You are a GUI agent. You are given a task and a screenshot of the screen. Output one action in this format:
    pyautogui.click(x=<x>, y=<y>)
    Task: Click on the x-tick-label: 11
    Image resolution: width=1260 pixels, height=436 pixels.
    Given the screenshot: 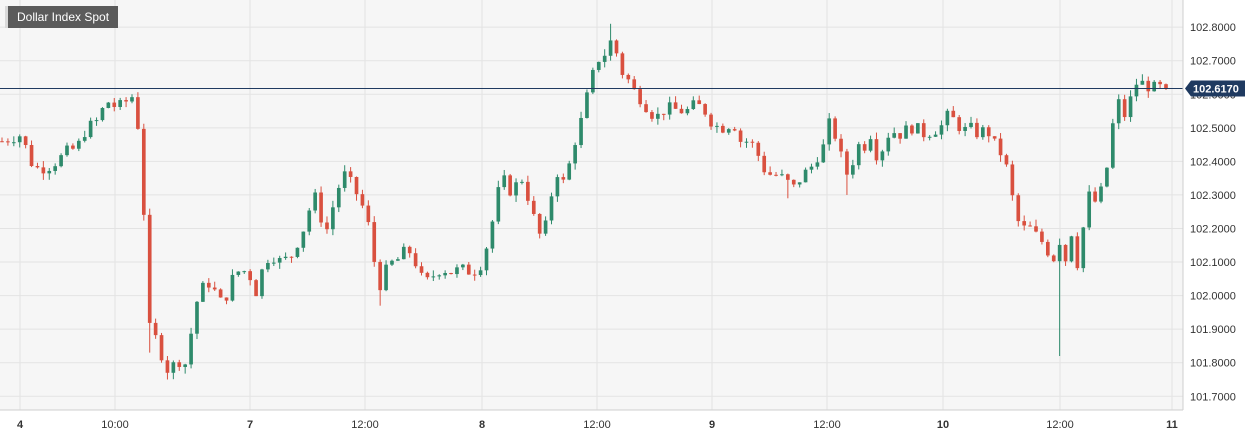 What is the action you would take?
    pyautogui.click(x=1172, y=425)
    